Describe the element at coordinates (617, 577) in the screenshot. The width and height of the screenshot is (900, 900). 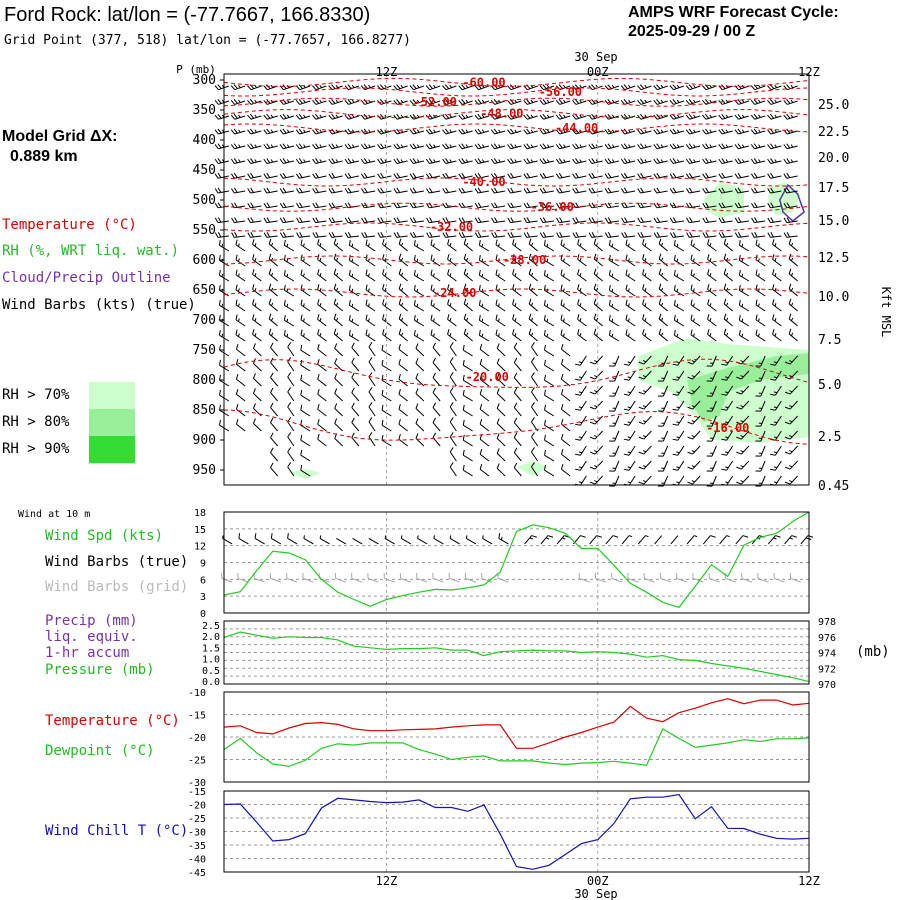
I see `wind-barb-grid` at that location.